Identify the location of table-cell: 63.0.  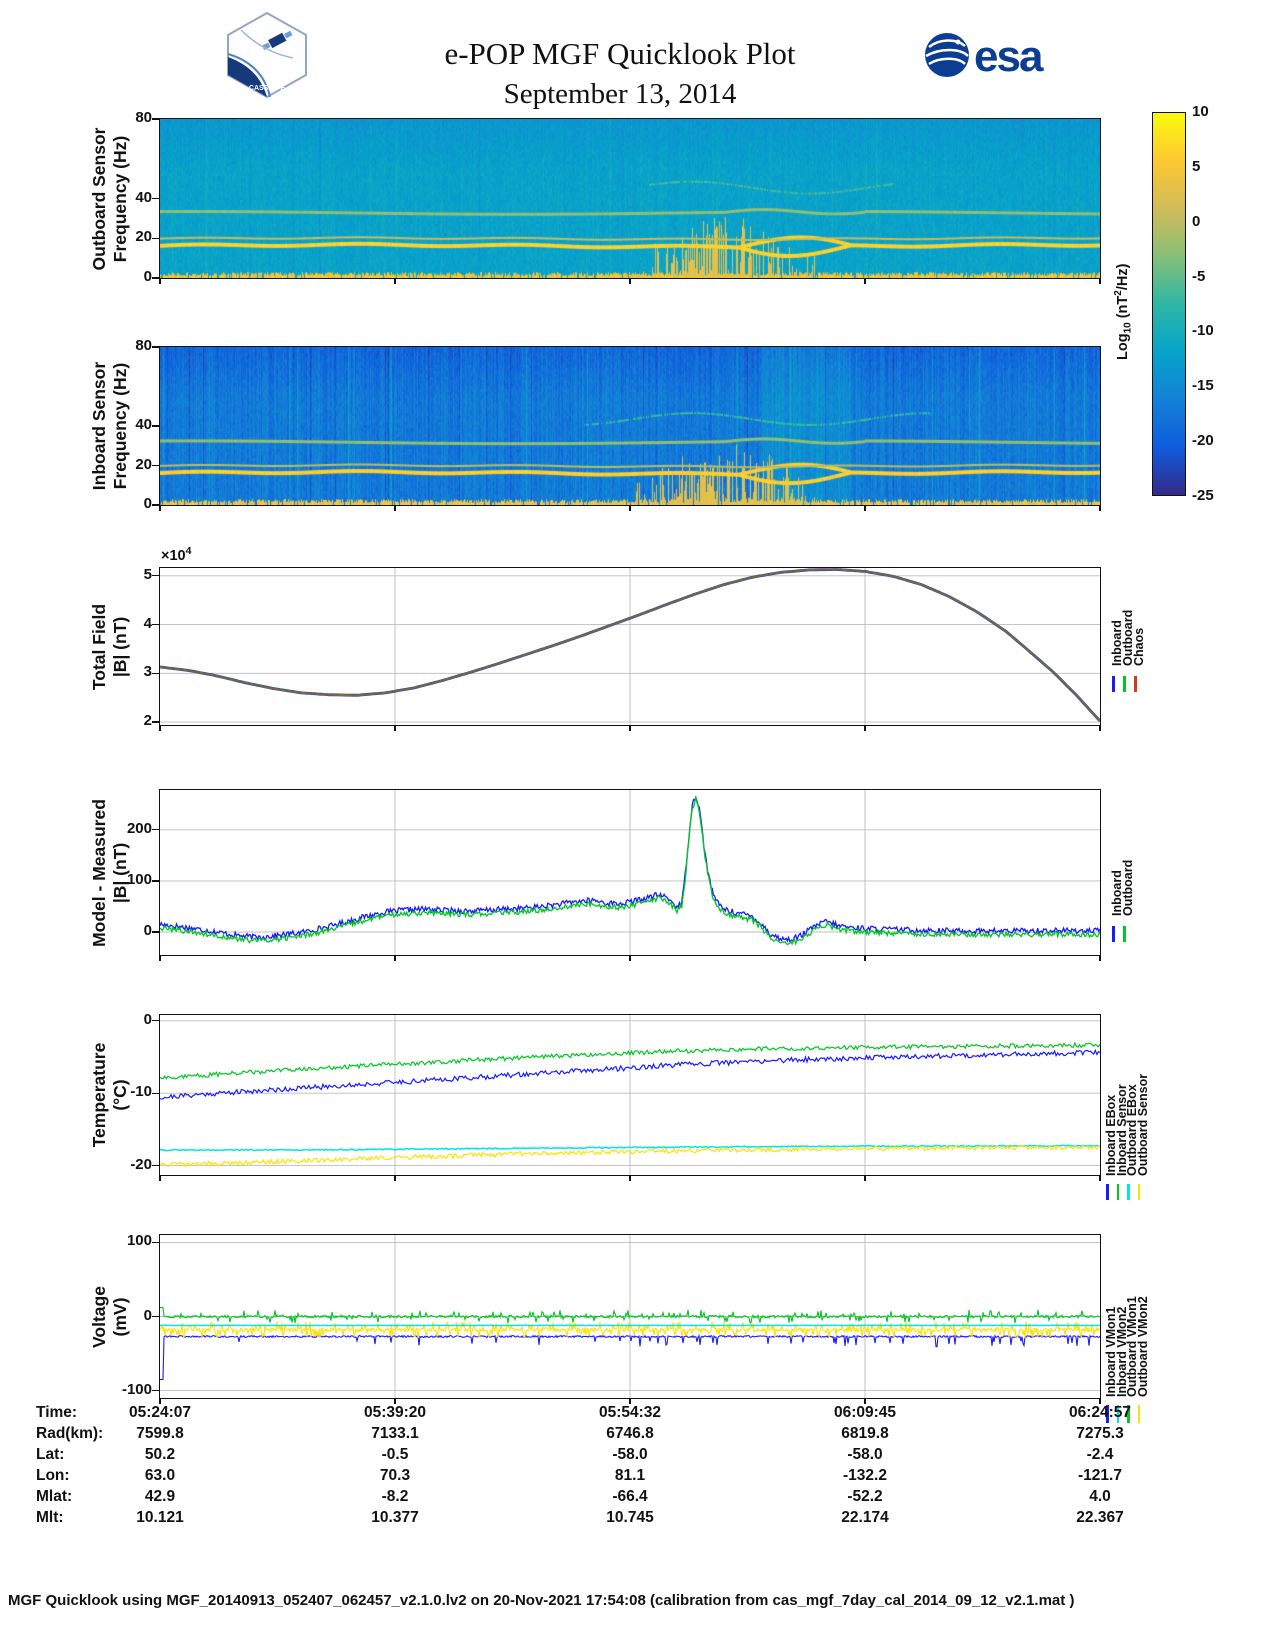
(160, 1475).